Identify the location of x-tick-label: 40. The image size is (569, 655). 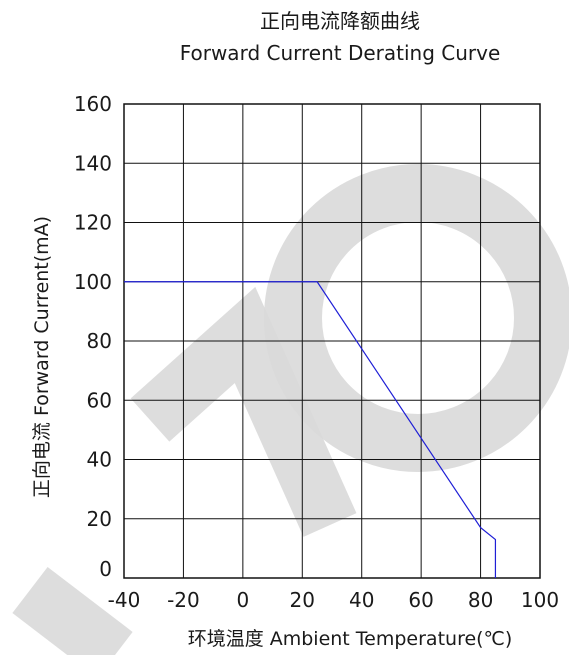
(361, 600).